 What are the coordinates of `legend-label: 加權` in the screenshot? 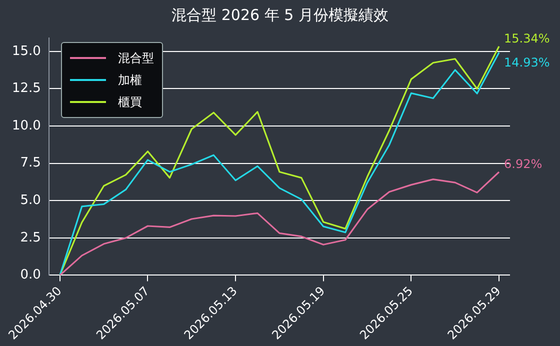 It's located at (130, 80).